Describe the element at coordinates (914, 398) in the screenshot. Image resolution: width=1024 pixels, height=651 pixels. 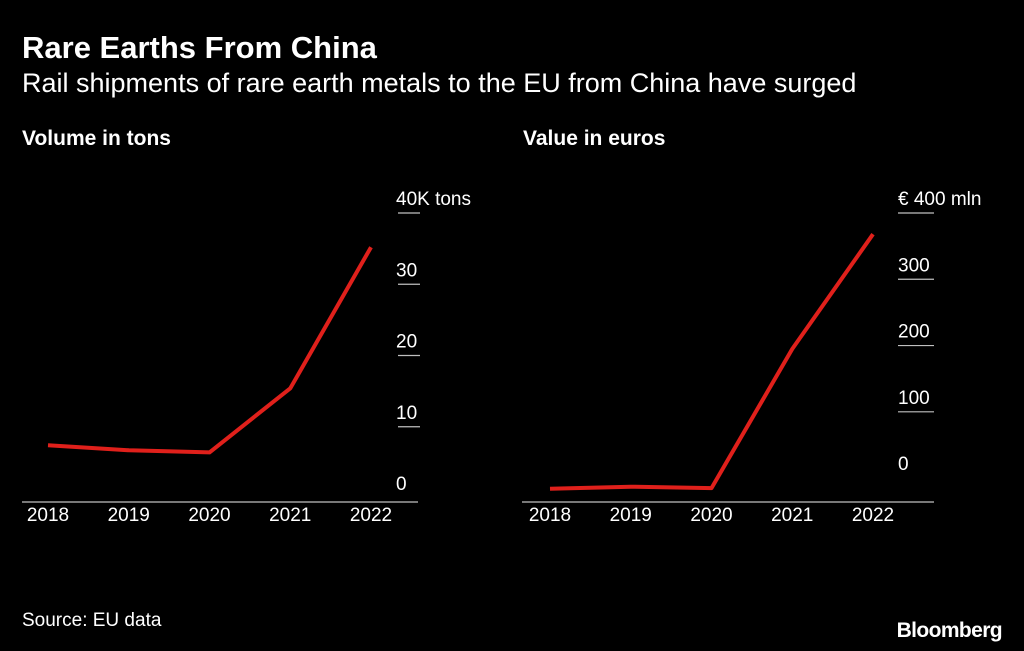
I see `value-y-tick-label: 100` at that location.